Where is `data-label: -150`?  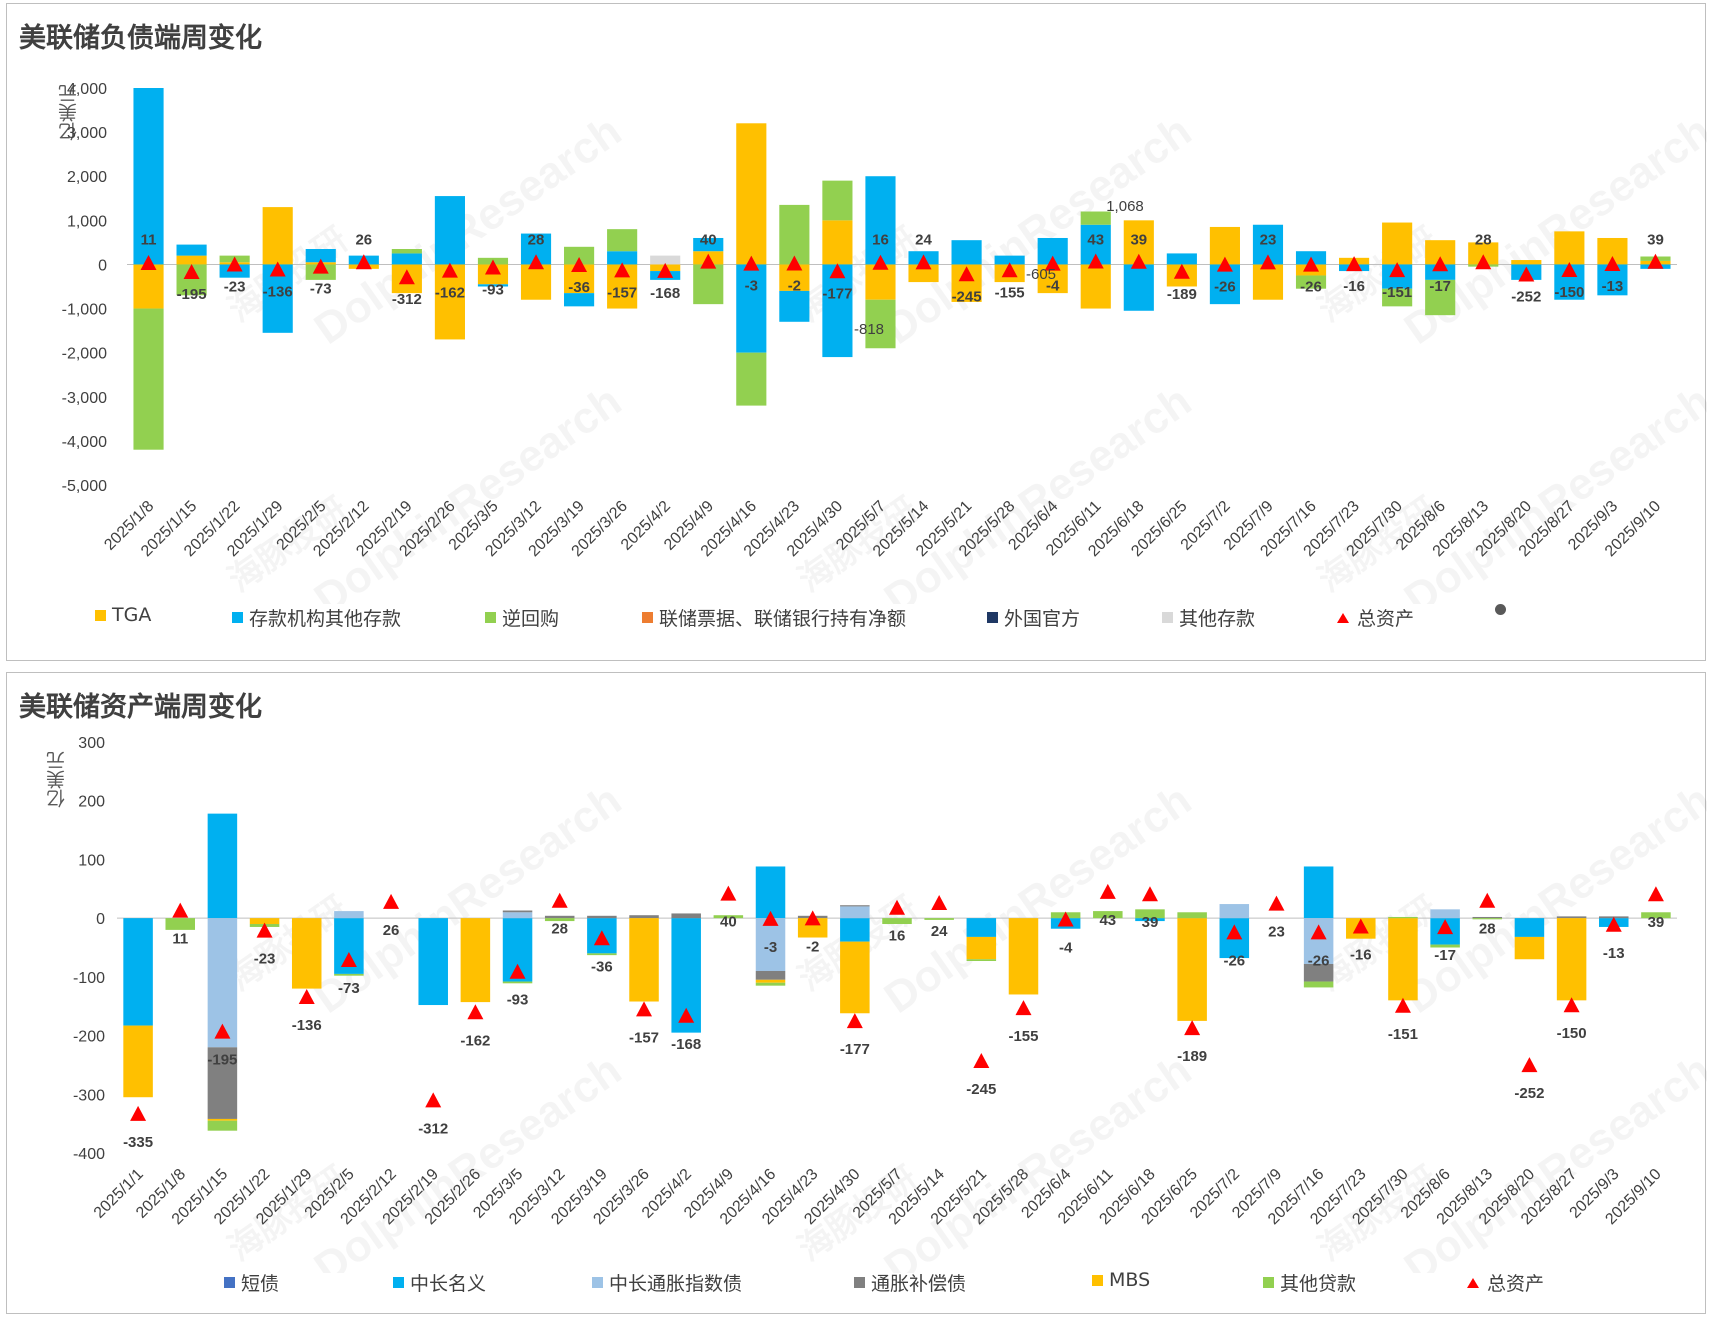
data-label: -150 is located at coordinates (1569, 292).